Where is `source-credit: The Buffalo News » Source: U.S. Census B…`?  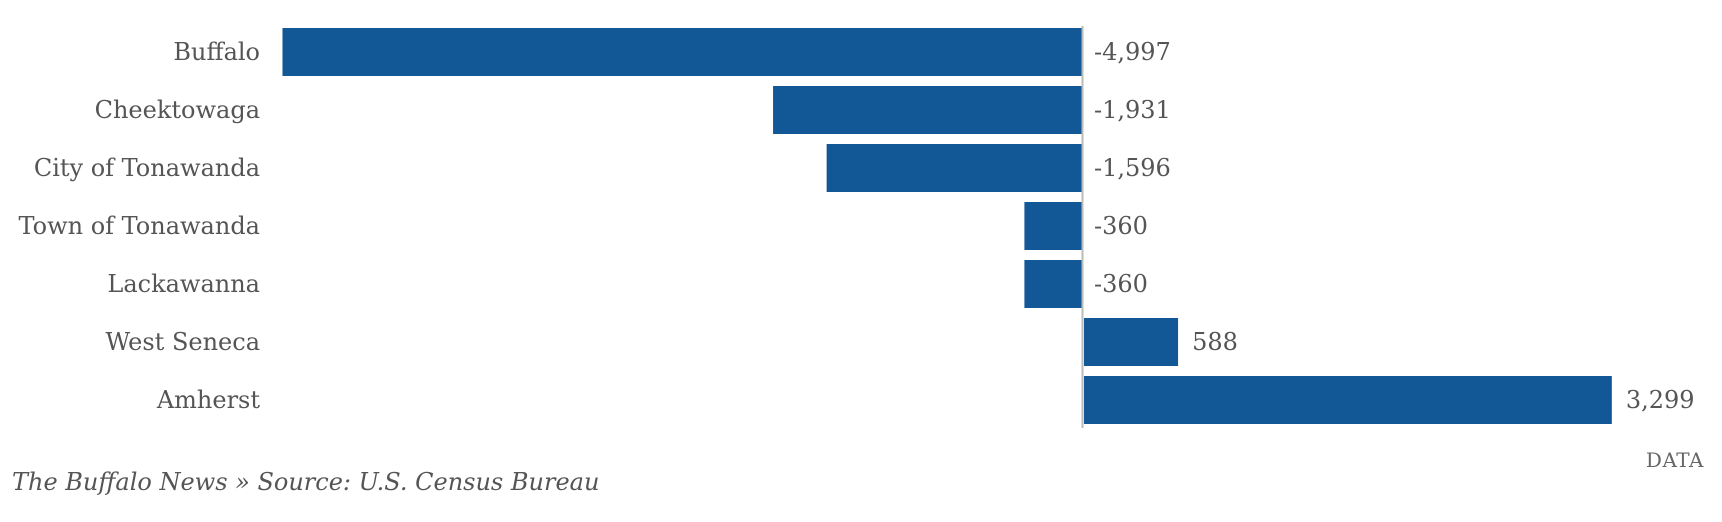 source-credit: The Buffalo News » Source: U.S. Census B… is located at coordinates (306, 482).